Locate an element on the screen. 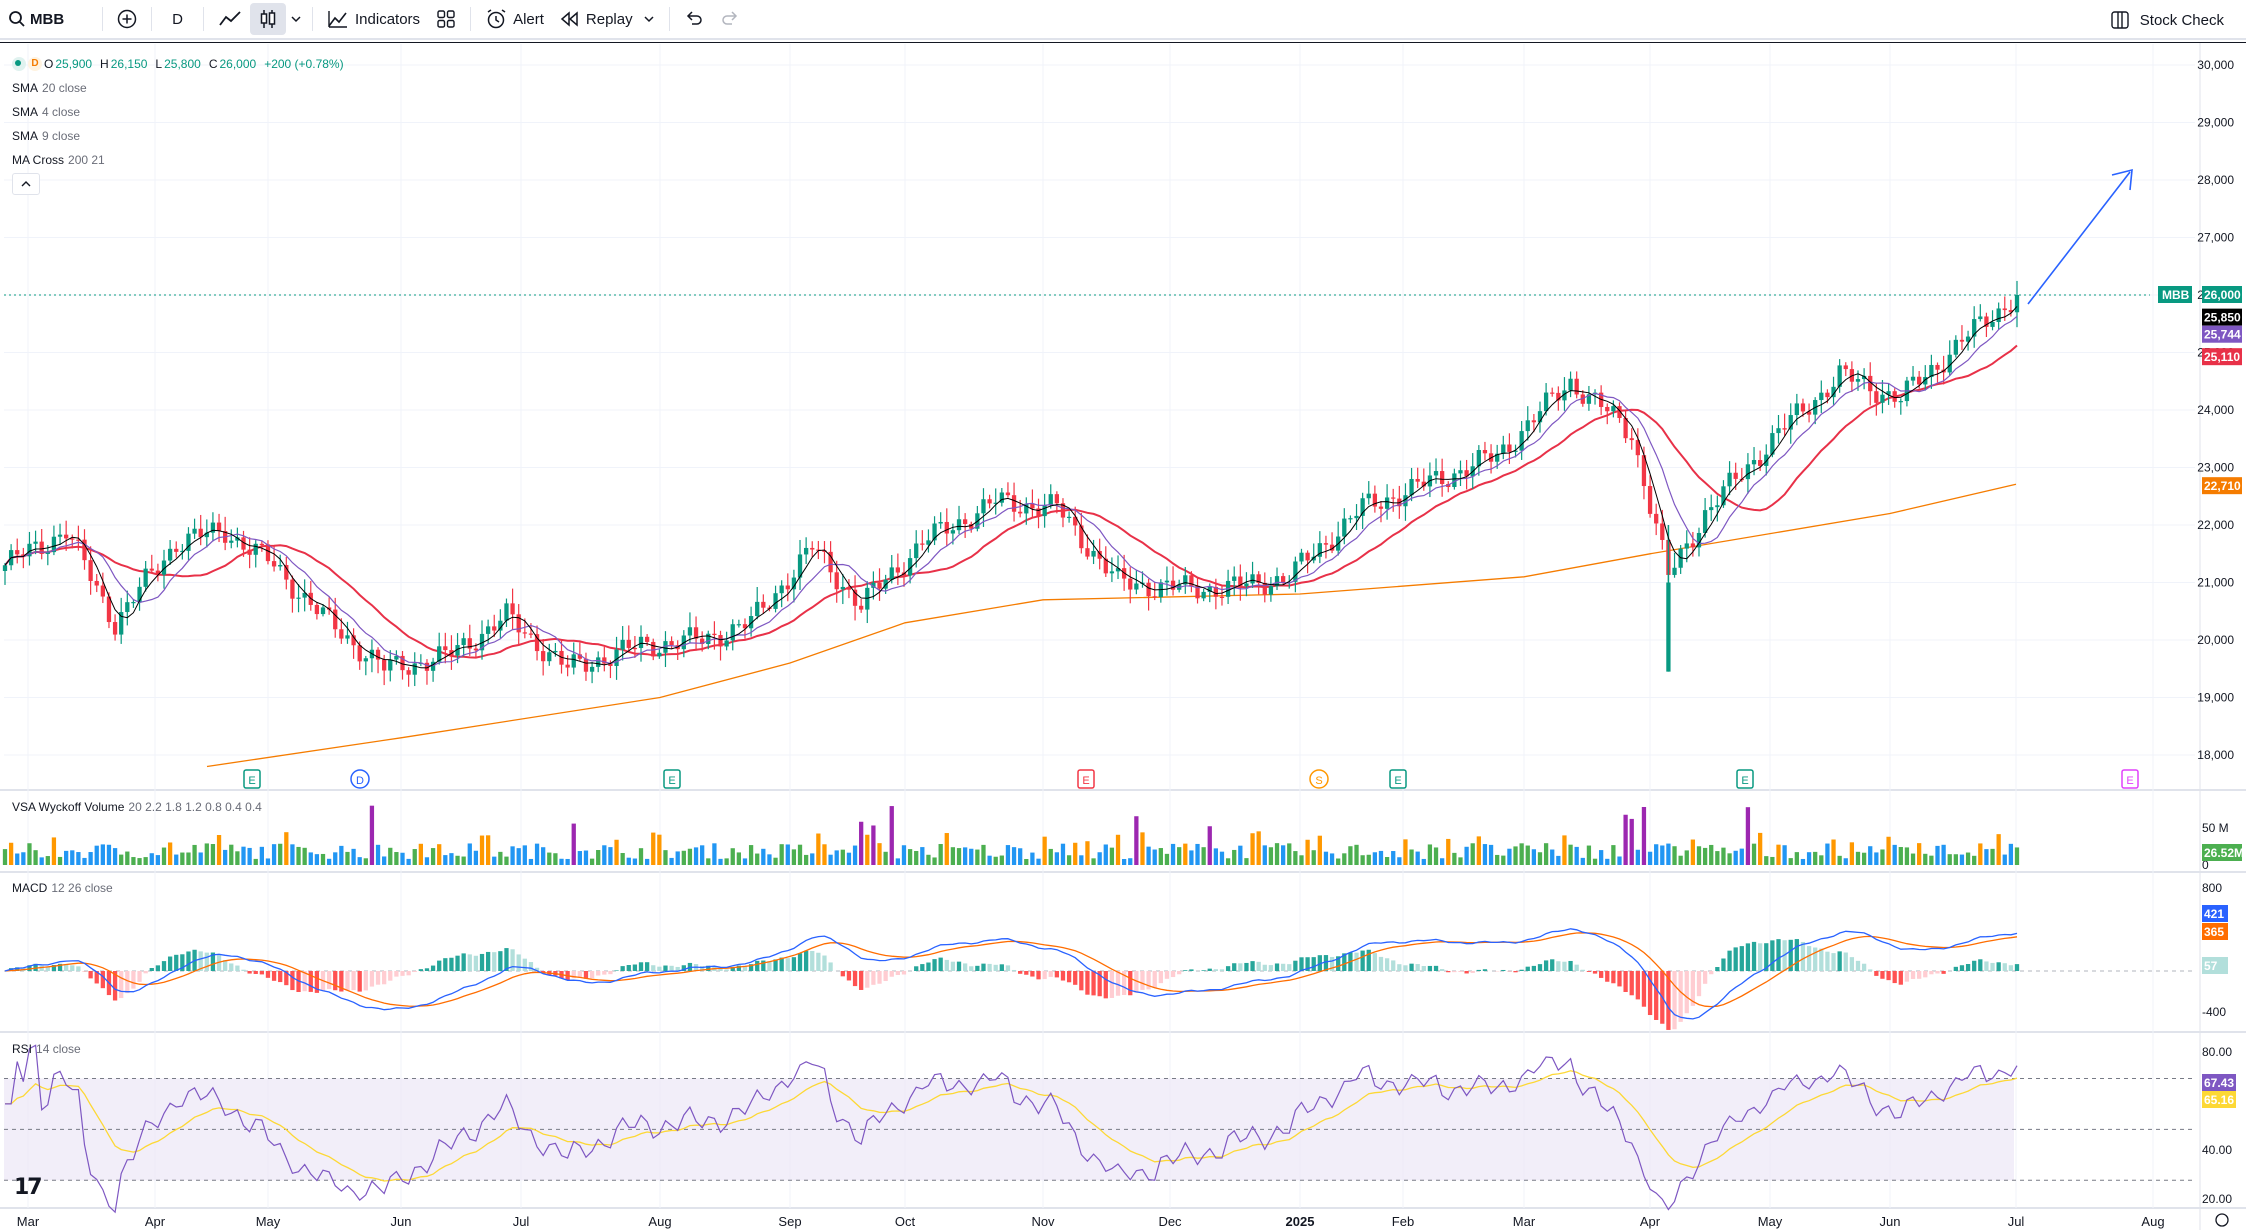 Image resolution: width=2246 pixels, height=1230 pixels. compare-button is located at coordinates (127, 19).